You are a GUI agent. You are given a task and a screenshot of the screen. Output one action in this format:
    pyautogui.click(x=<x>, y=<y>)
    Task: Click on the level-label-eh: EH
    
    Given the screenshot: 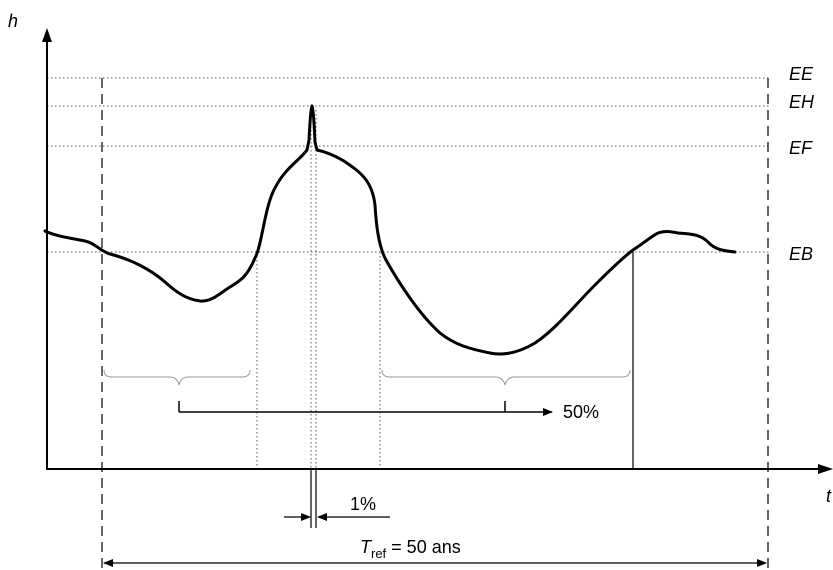 What is the action you would take?
    pyautogui.click(x=802, y=102)
    